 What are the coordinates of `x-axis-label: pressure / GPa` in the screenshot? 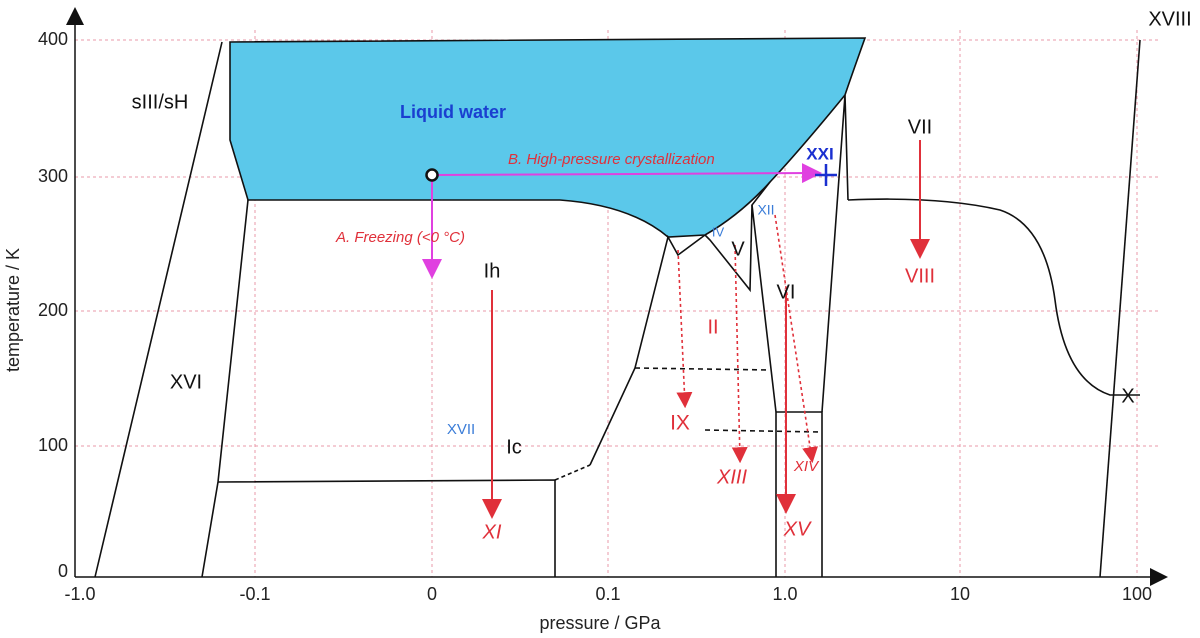 It's located at (600, 623).